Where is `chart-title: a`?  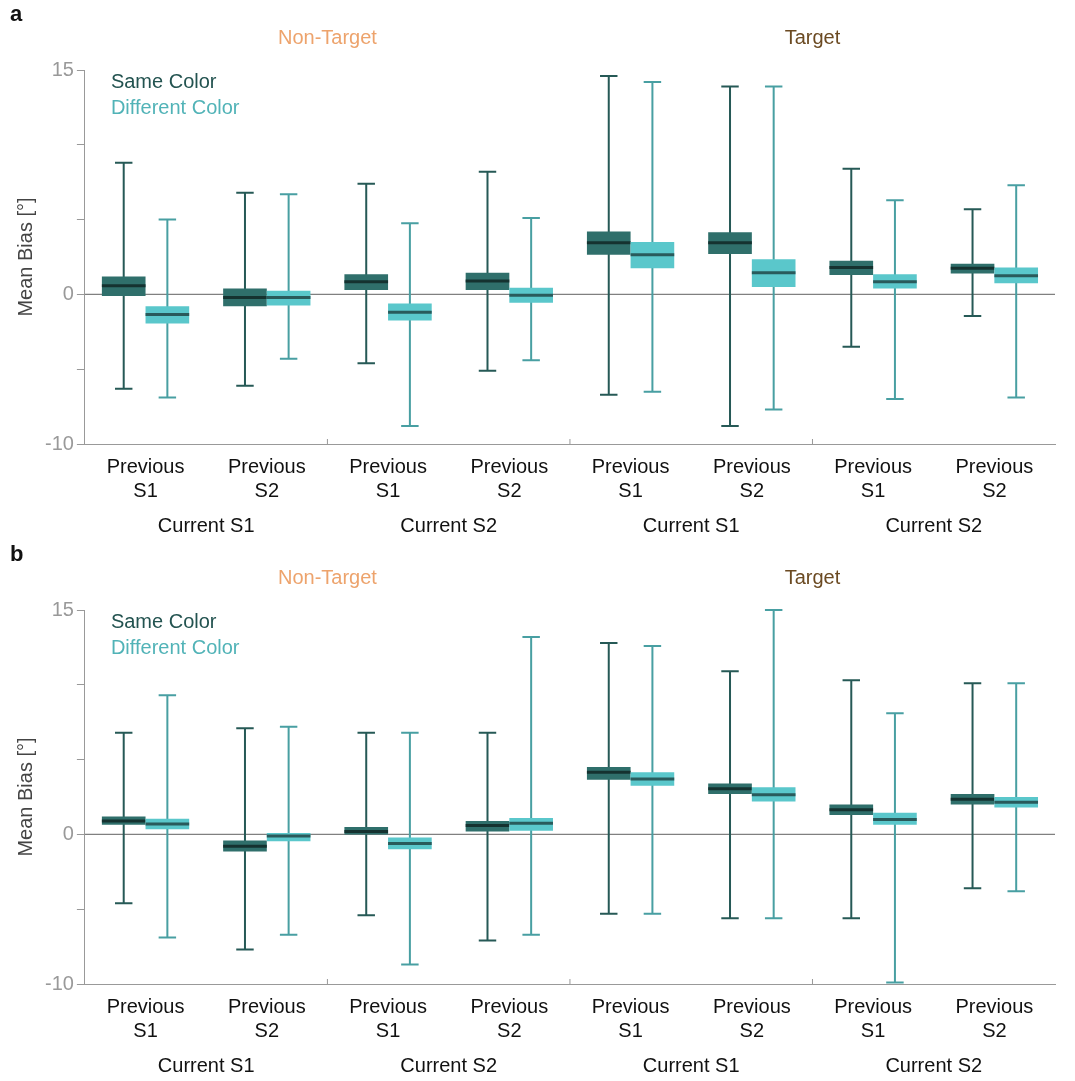
chart-title: a is located at coordinates (16, 14).